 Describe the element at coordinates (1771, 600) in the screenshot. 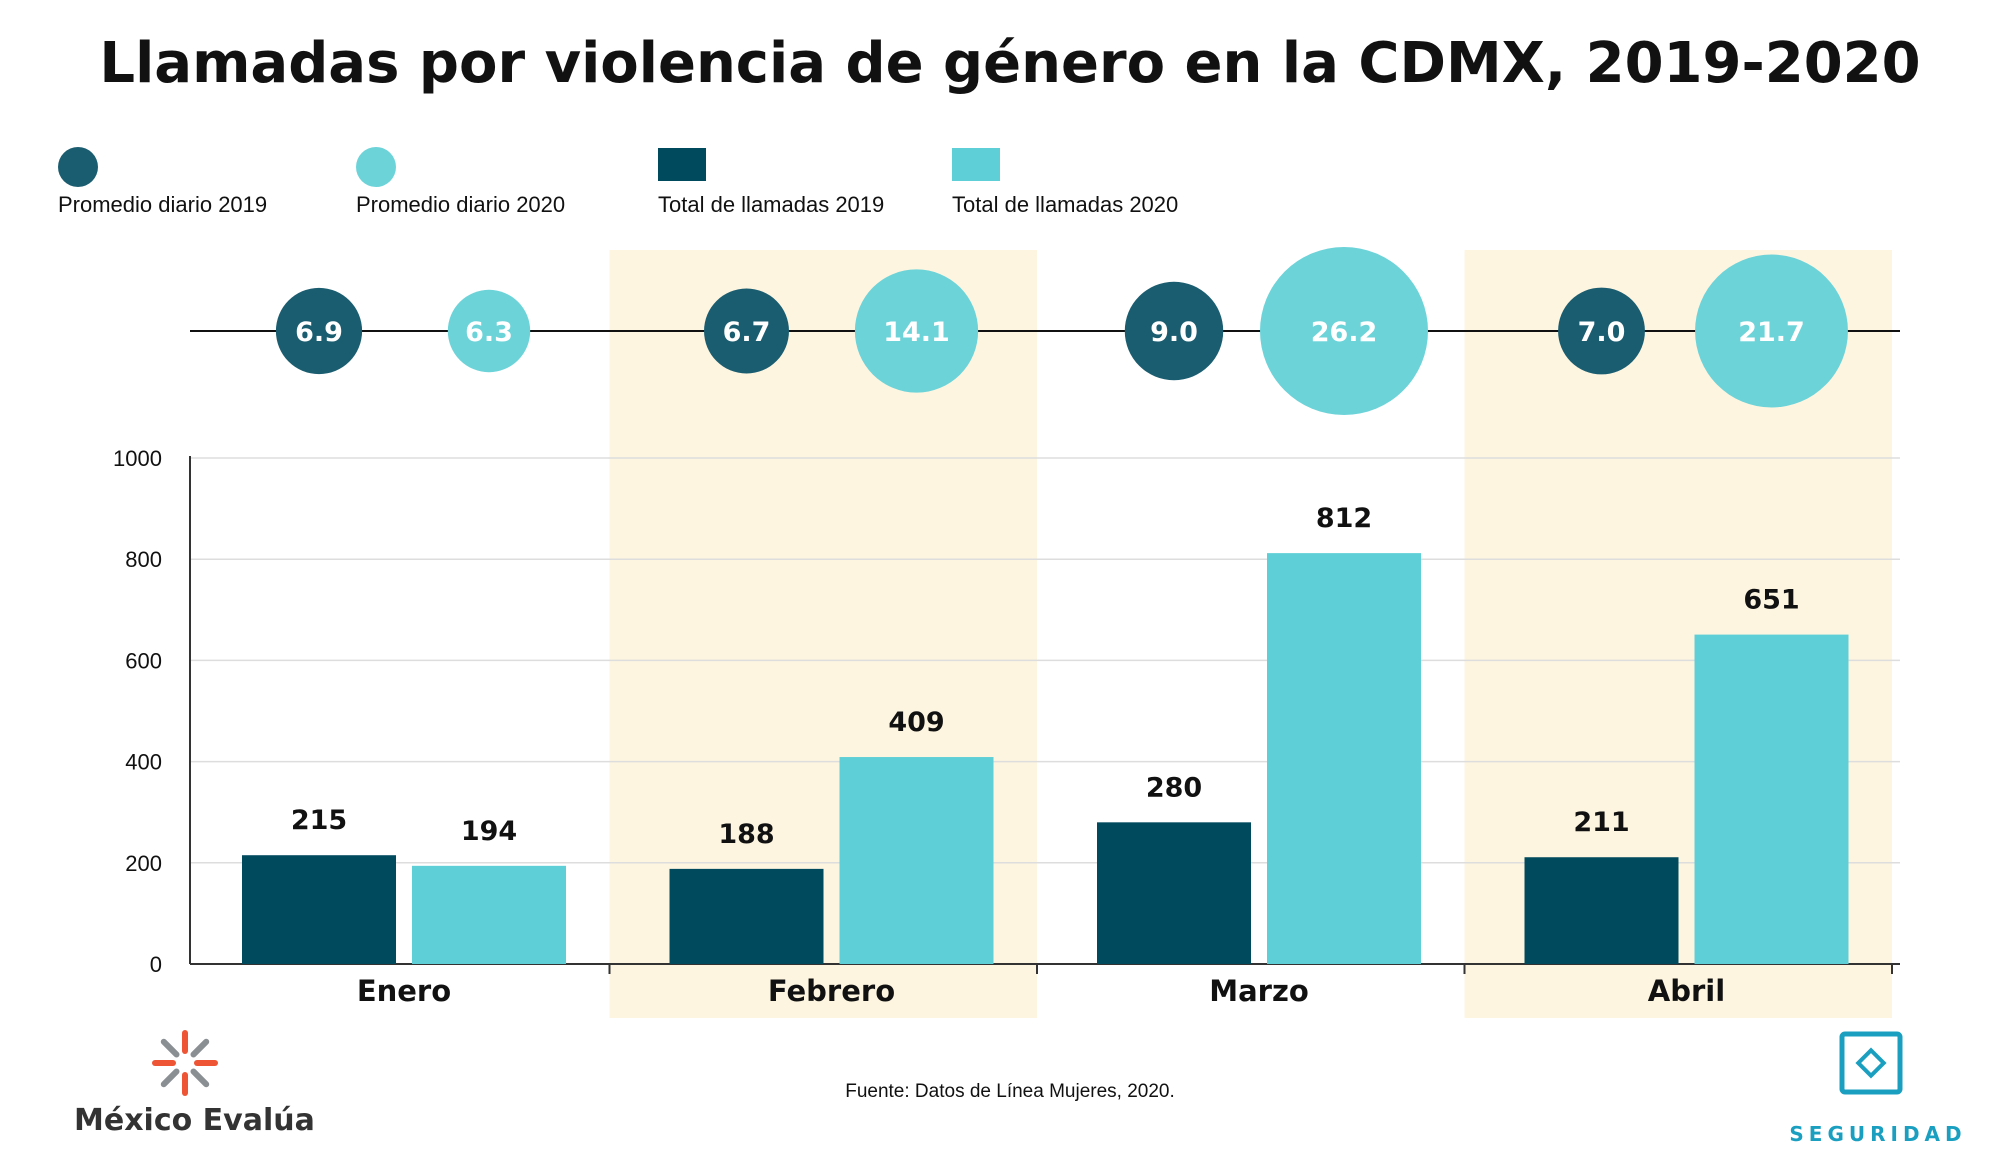

I see `bar-value-label: 651` at that location.